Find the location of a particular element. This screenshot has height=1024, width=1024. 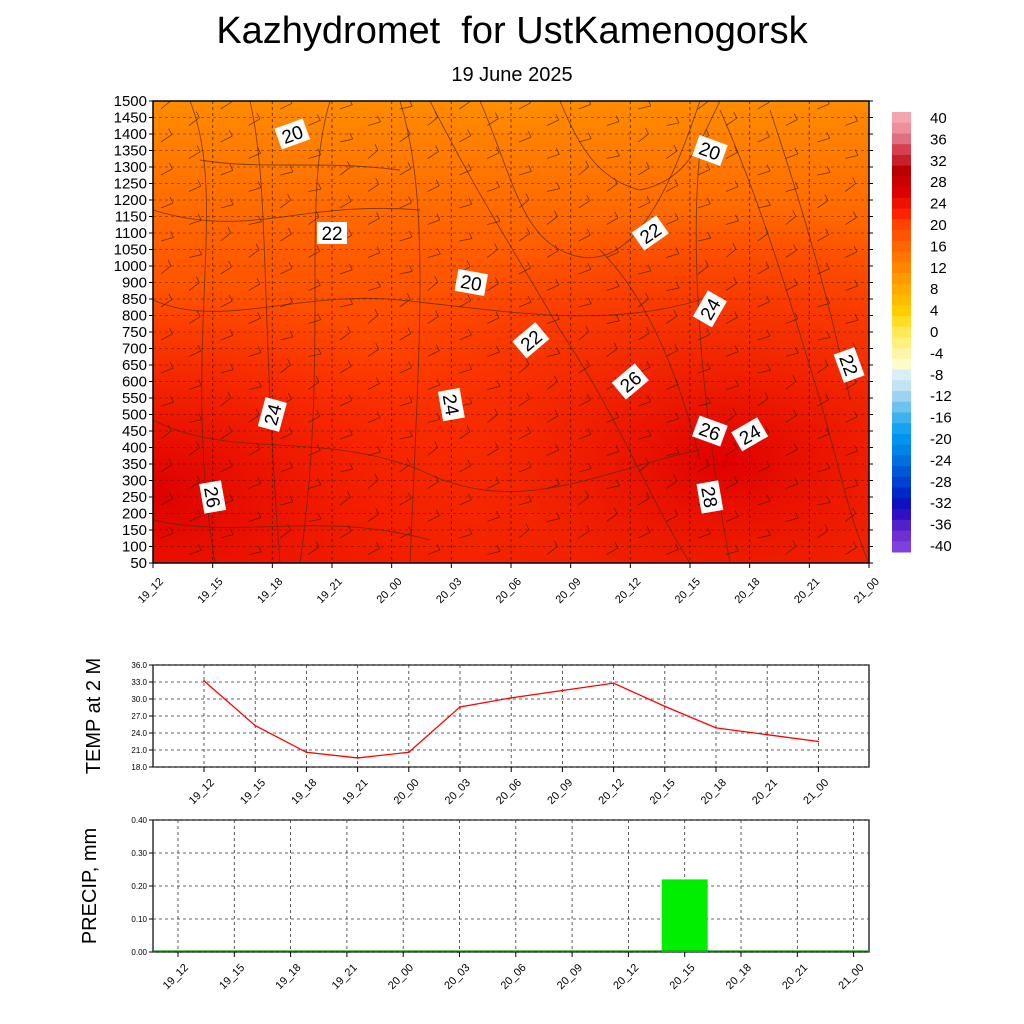

colorbar-tick-label: 20 is located at coordinates (938, 225).